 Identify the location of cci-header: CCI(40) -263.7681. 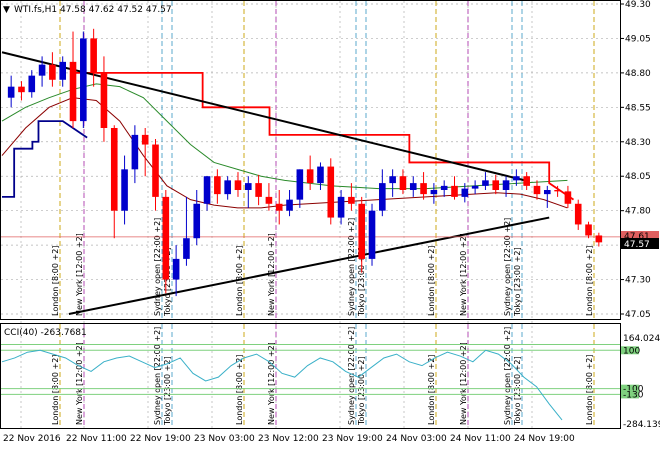
(45, 333).